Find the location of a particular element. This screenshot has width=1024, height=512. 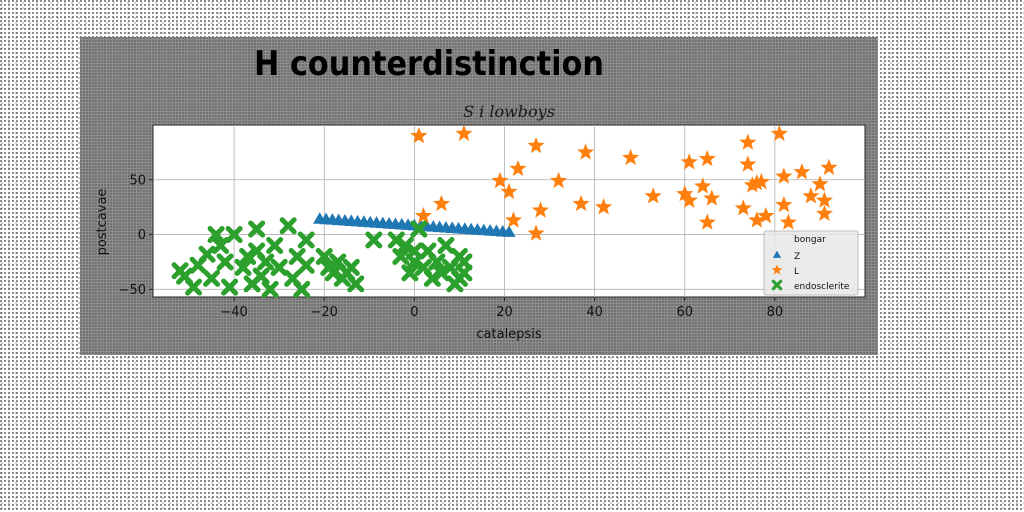

legend-label: endosclerite is located at coordinates (822, 287).